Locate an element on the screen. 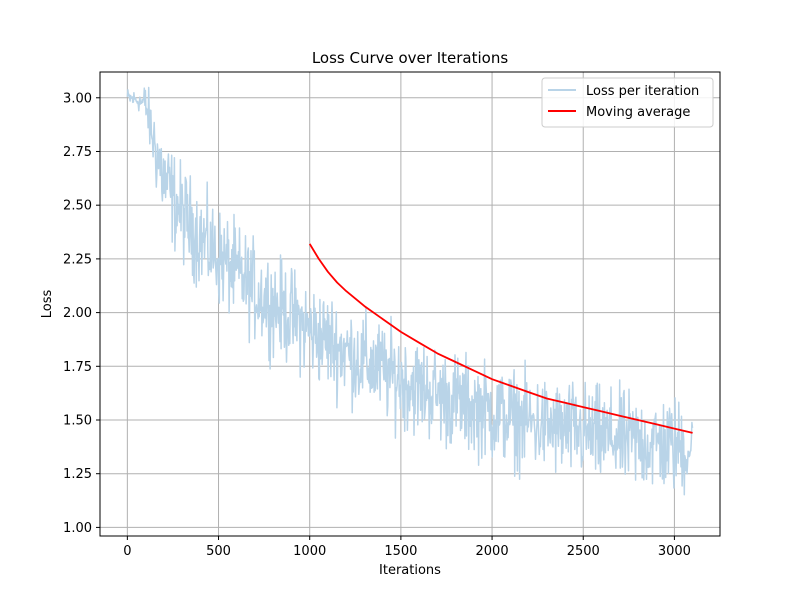 This screenshot has height=600, width=800. x-tick-label: 2000 is located at coordinates (492, 551).